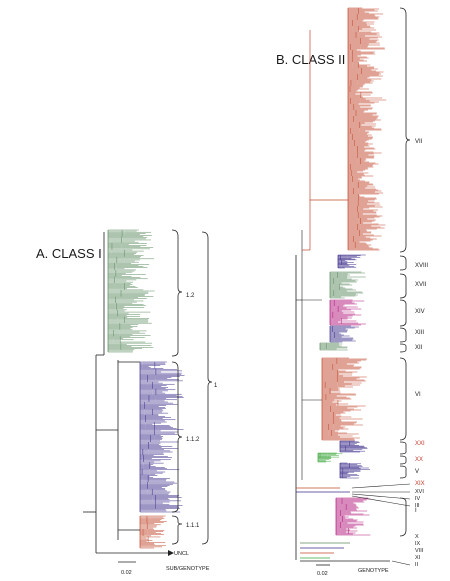  What do you see at coordinates (381, 286) in the screenshot?
I see `class-ii-brackets` at bounding box center [381, 286].